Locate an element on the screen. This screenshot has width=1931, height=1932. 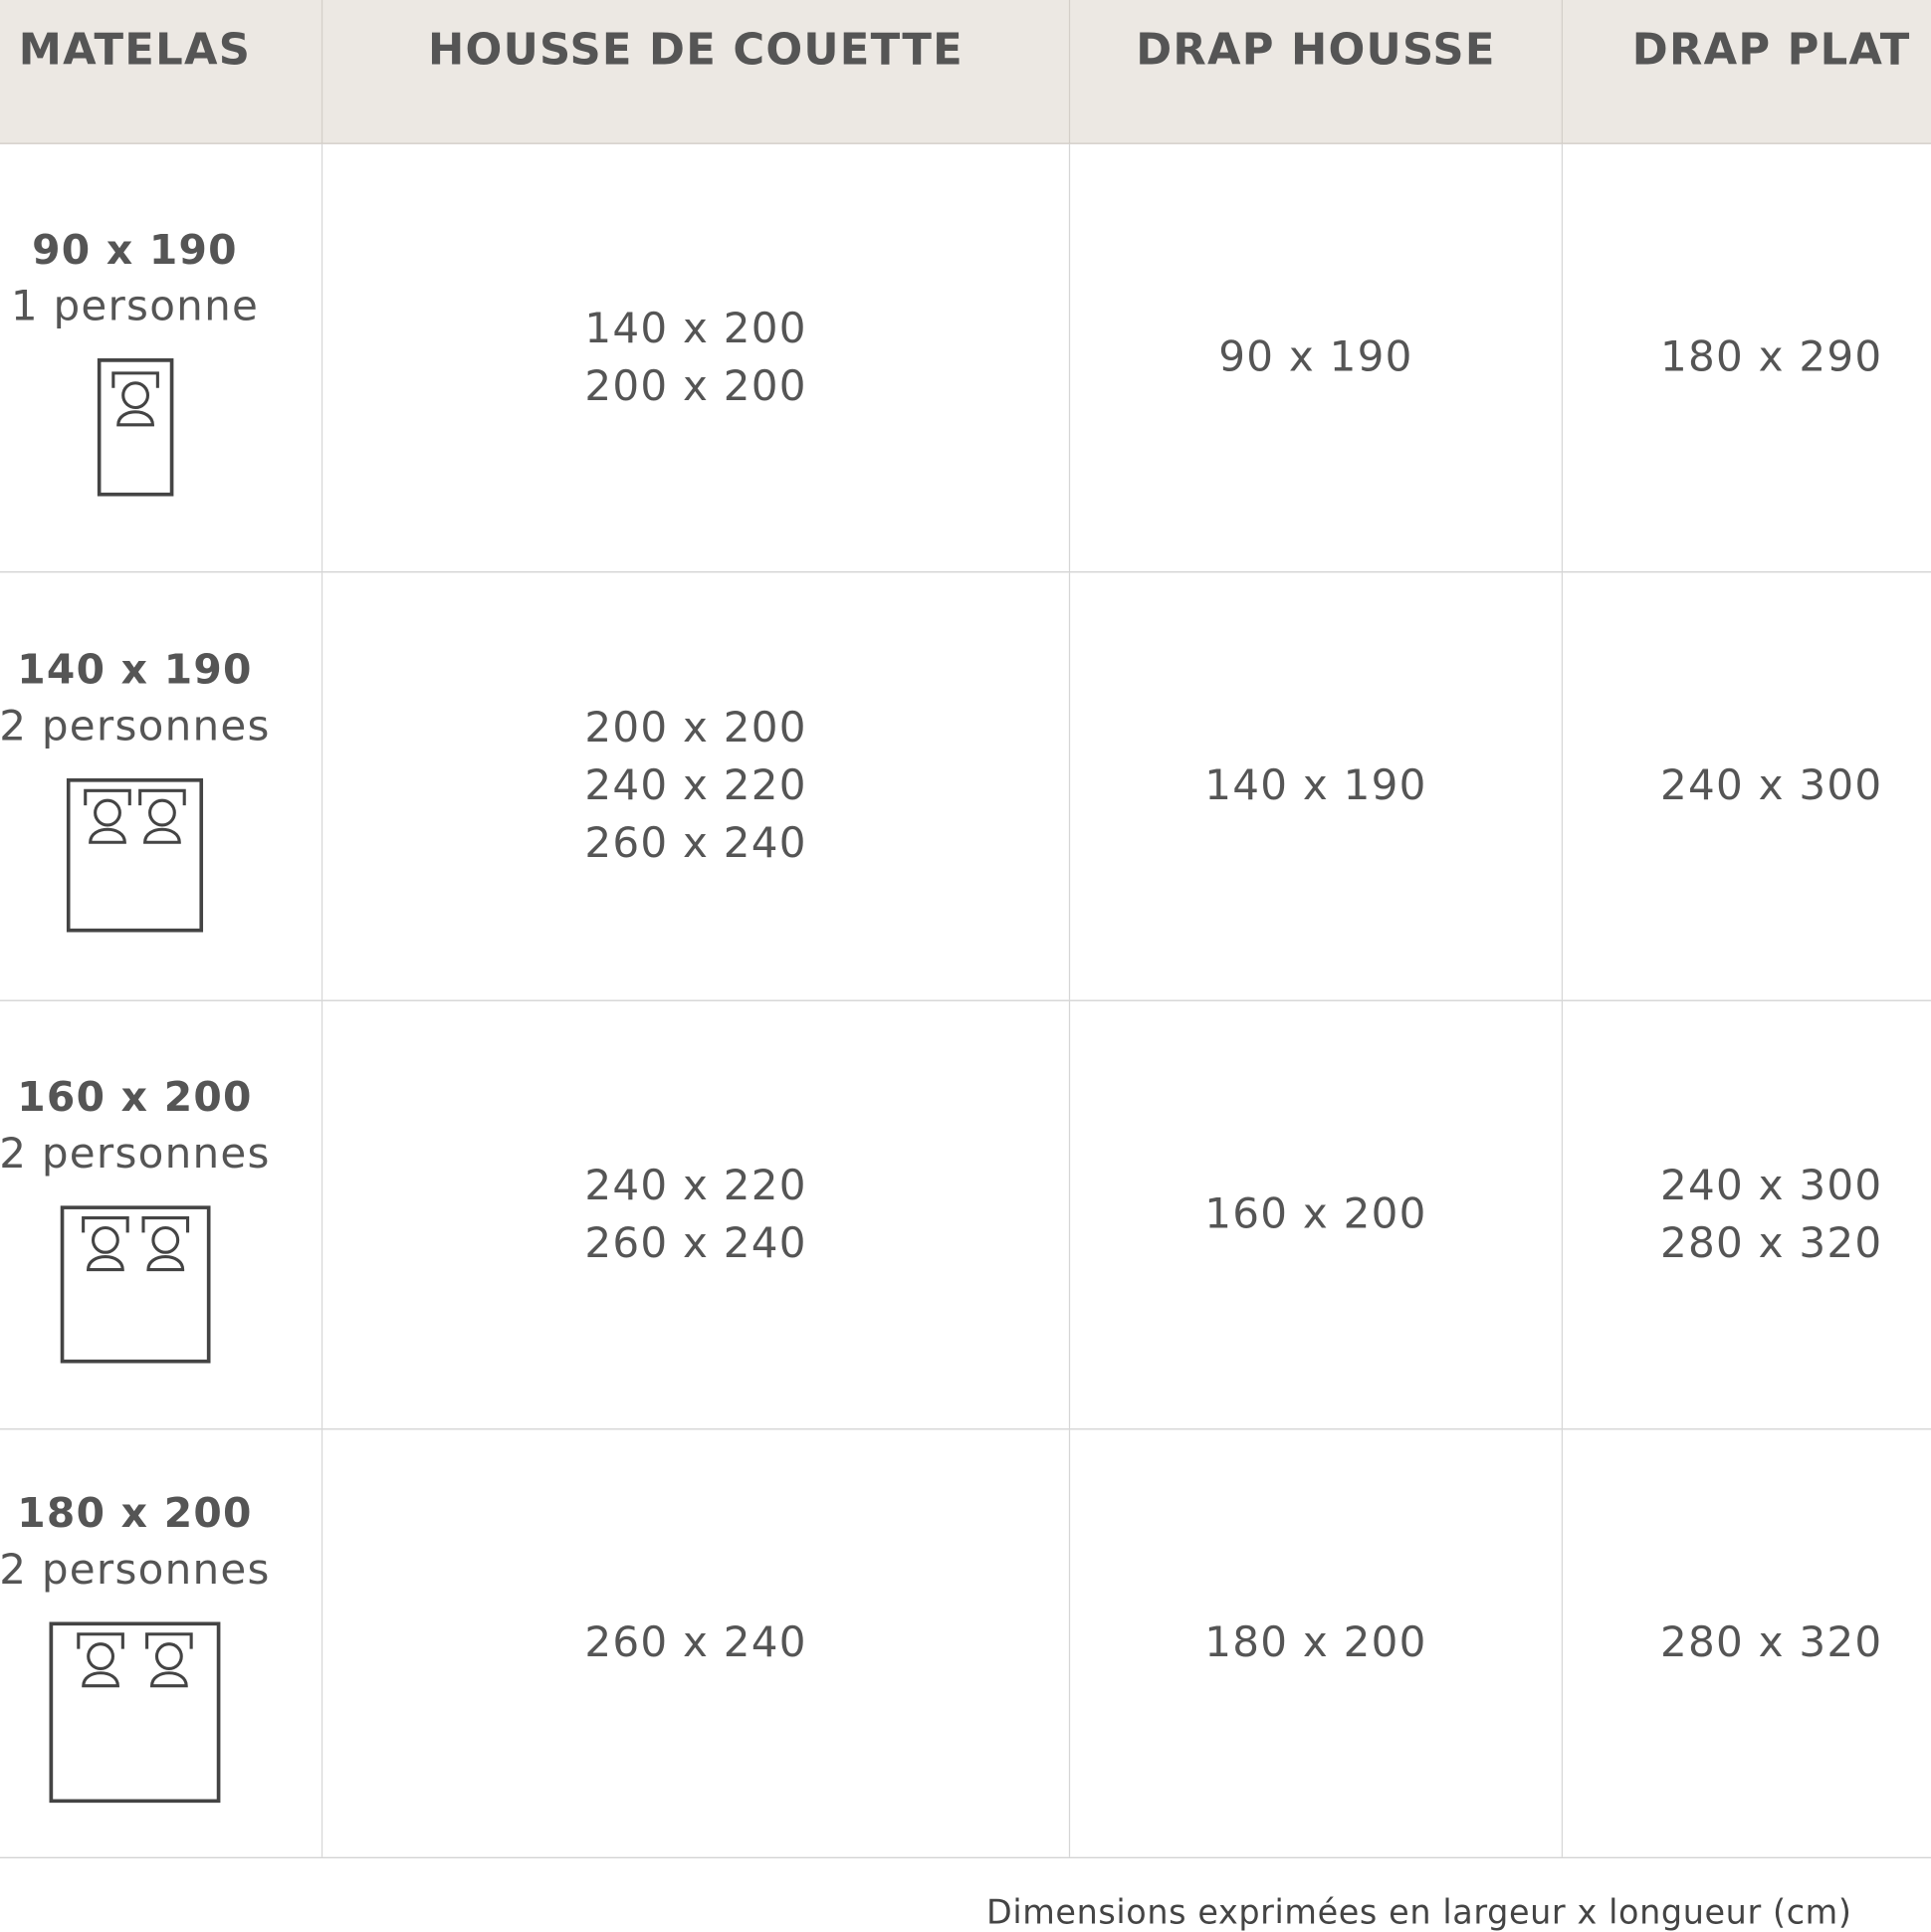
header-matelas: MATELAS is located at coordinates (135, 50).